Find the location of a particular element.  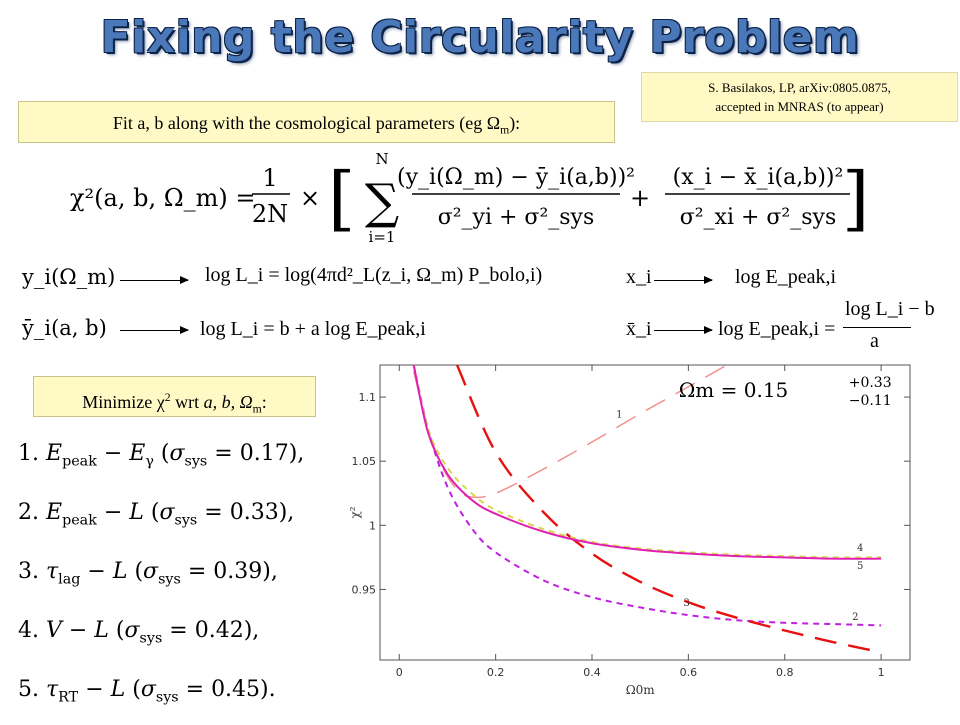

x-tick-label: 0.4 is located at coordinates (592, 672).